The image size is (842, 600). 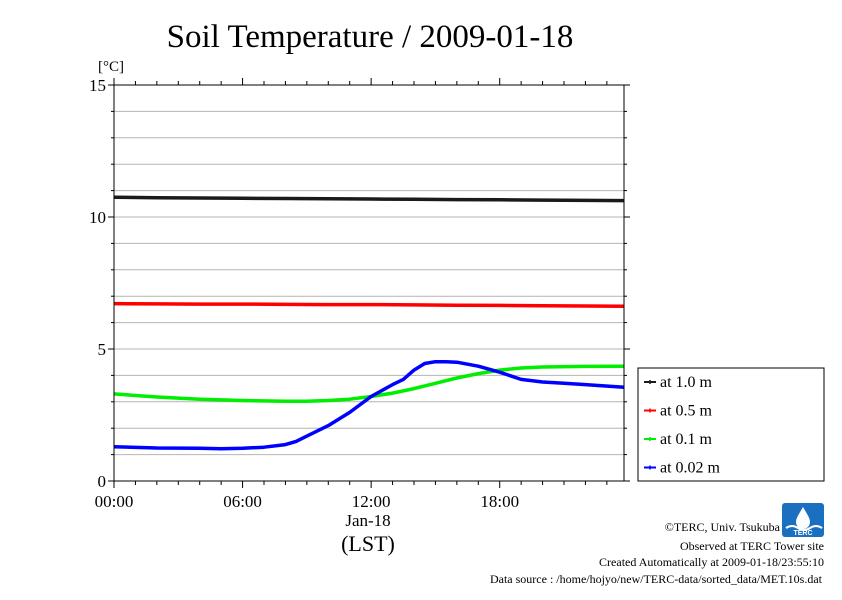 I want to click on x-axis-date-label: Jan-18, so click(x=367, y=520).